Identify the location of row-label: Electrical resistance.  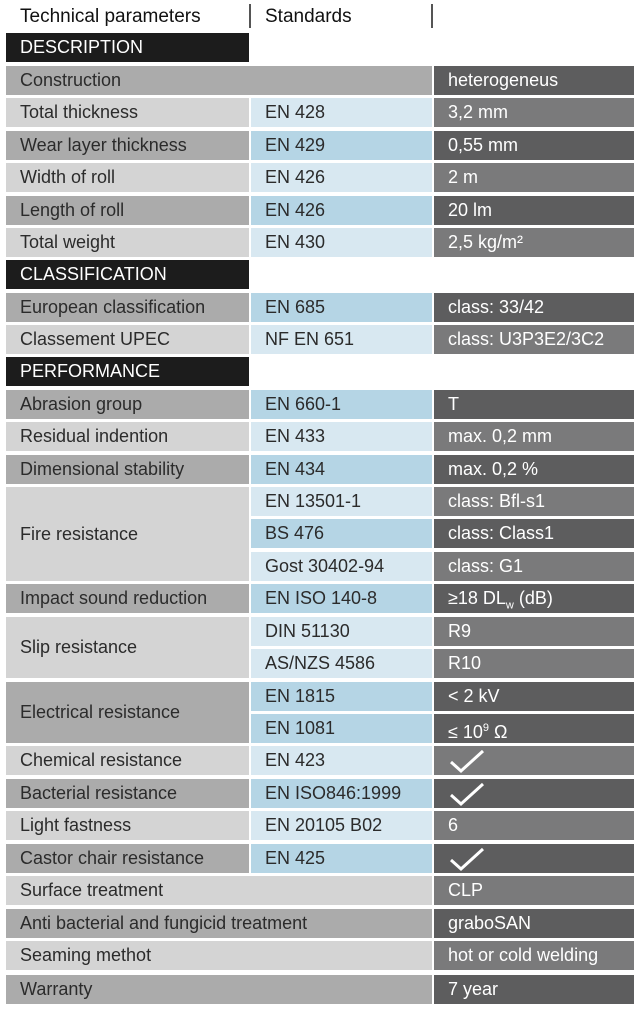
(127, 712).